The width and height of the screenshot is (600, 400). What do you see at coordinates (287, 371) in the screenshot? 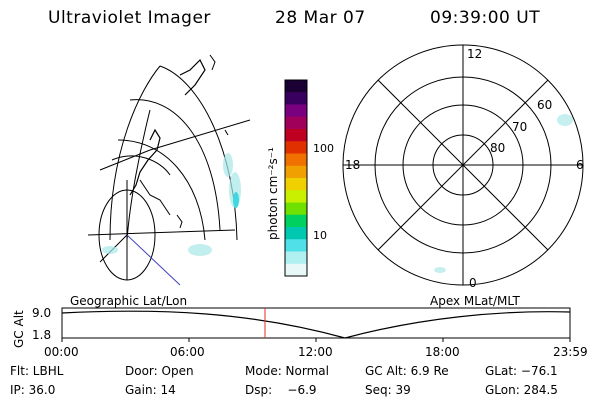
I see `mode-info: Mode: Normal` at bounding box center [287, 371].